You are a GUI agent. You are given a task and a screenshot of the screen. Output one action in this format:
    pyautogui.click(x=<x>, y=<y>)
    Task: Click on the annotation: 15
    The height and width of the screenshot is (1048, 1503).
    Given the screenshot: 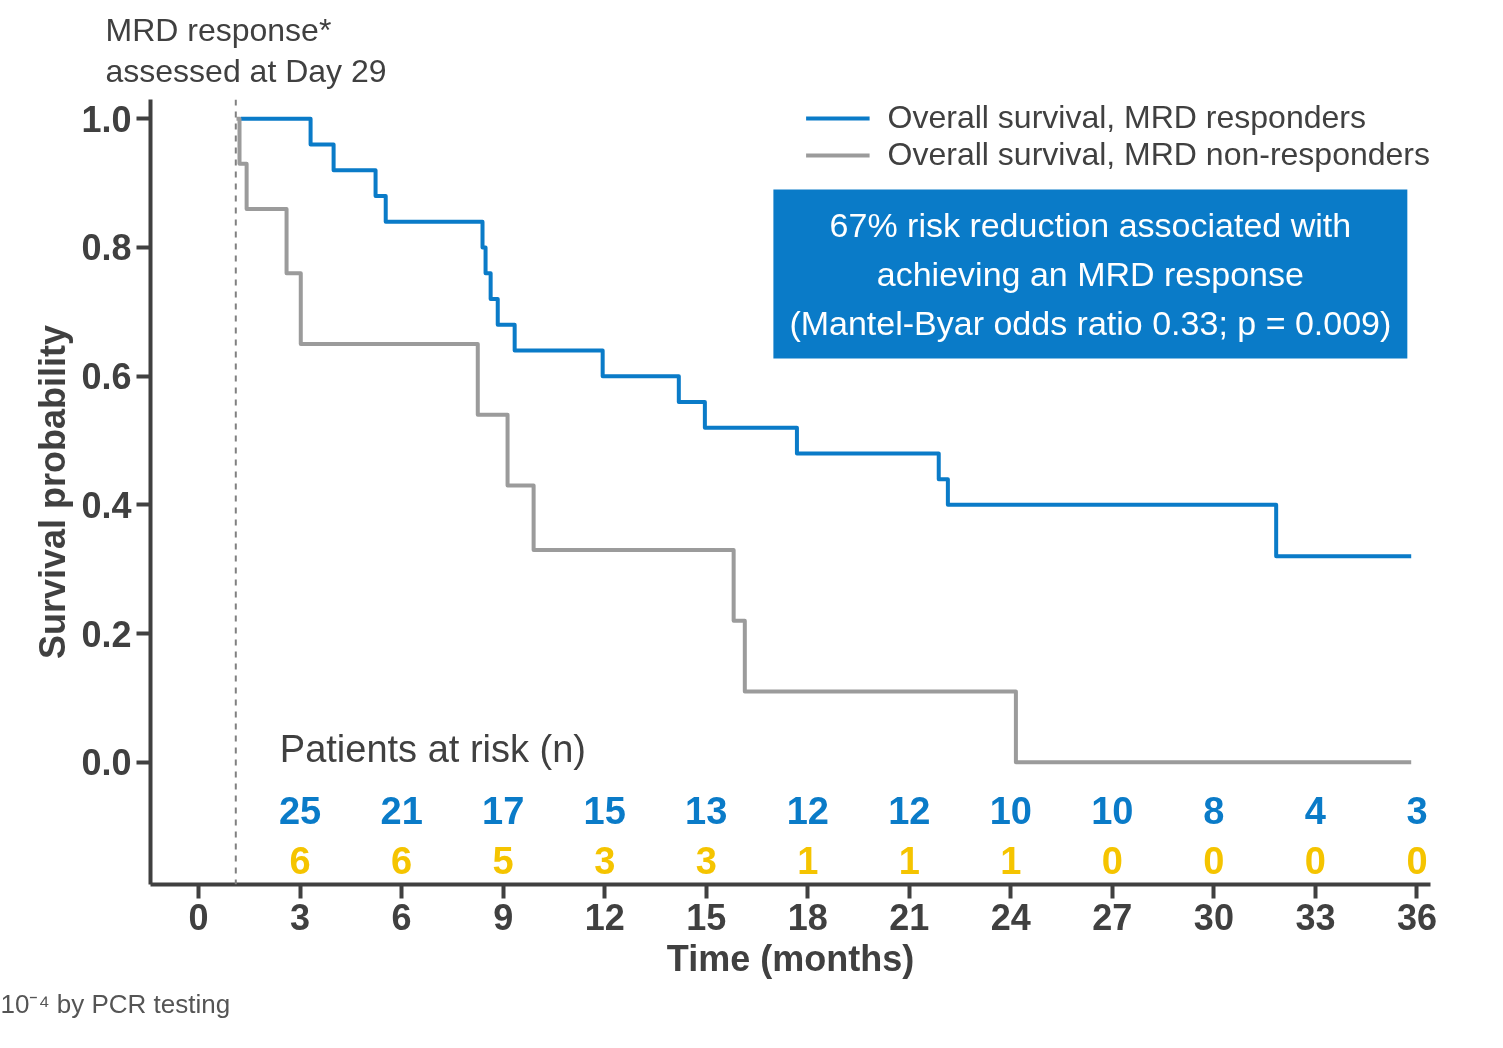 What is the action you would take?
    pyautogui.click(x=604, y=811)
    